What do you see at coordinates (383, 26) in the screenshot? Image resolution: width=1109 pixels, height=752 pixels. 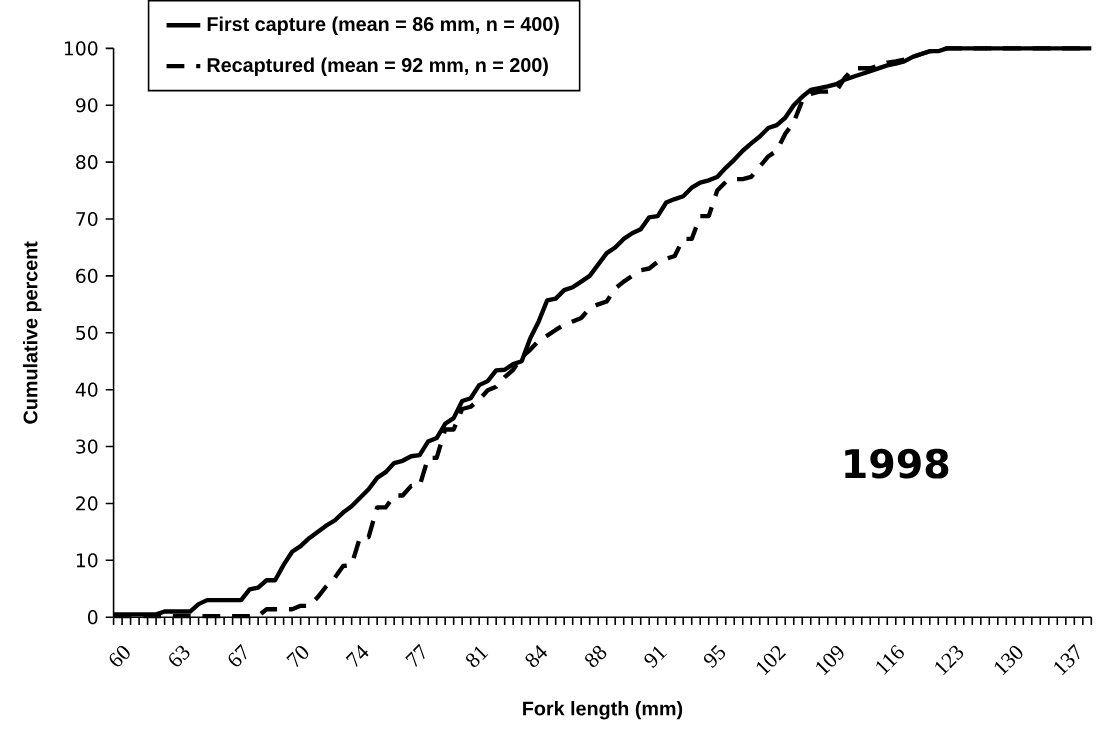 I see `legend-label: First capture (mean = 86 mm, n = 400)` at bounding box center [383, 26].